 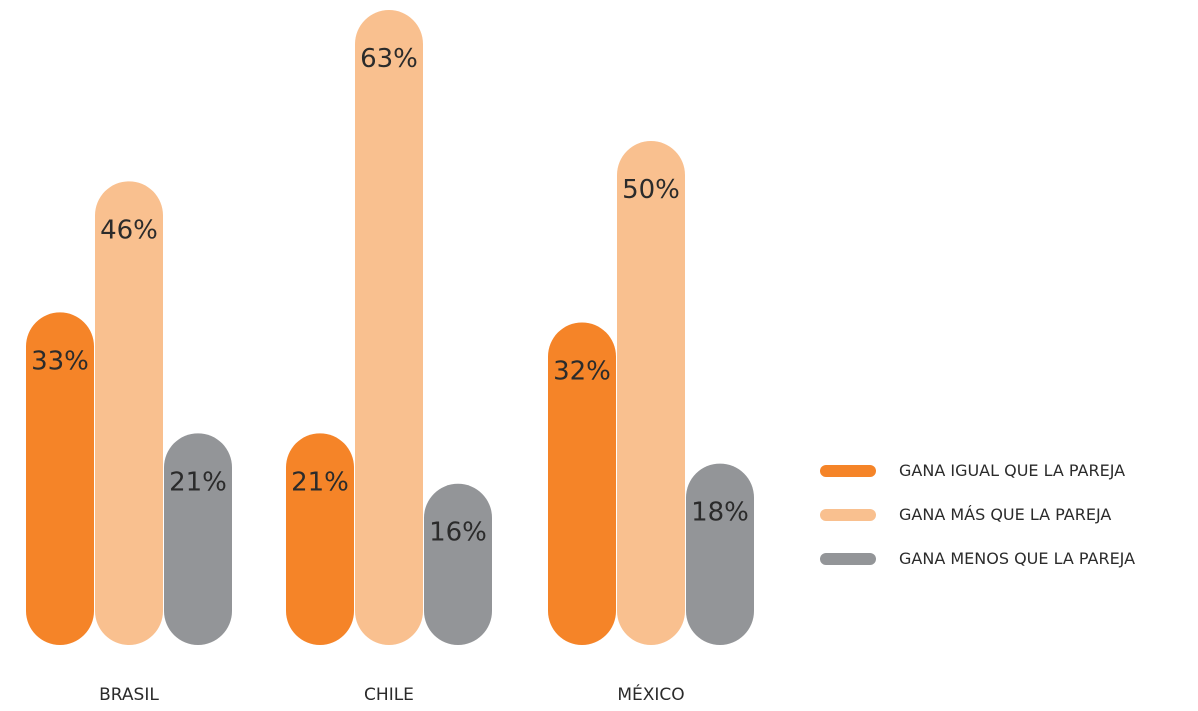 I want to click on data-label: 33%, so click(x=60, y=361).